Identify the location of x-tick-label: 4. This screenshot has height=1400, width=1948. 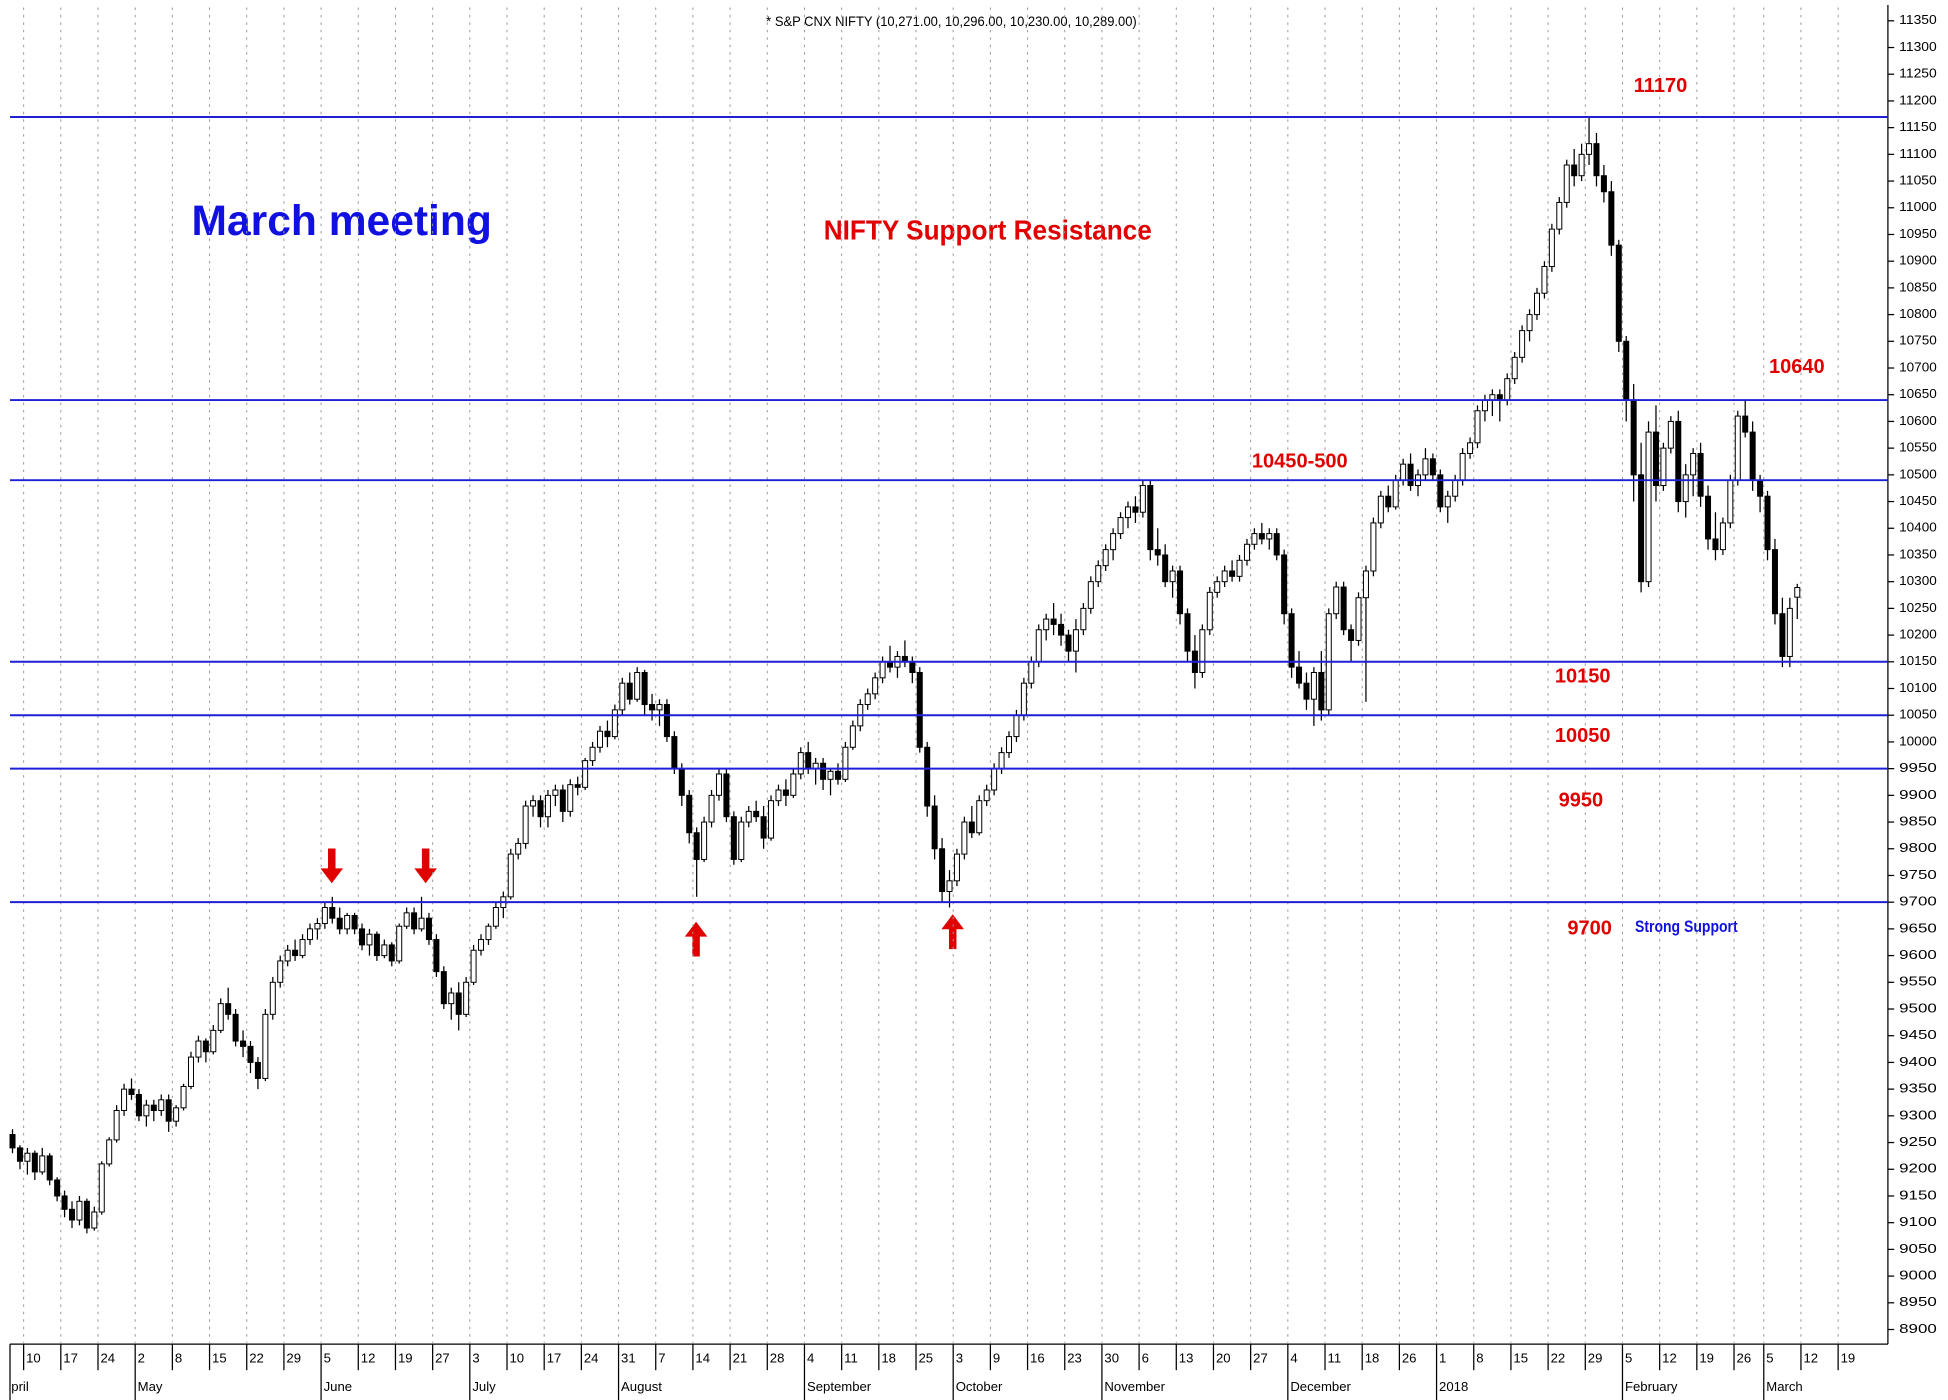
(810, 1357).